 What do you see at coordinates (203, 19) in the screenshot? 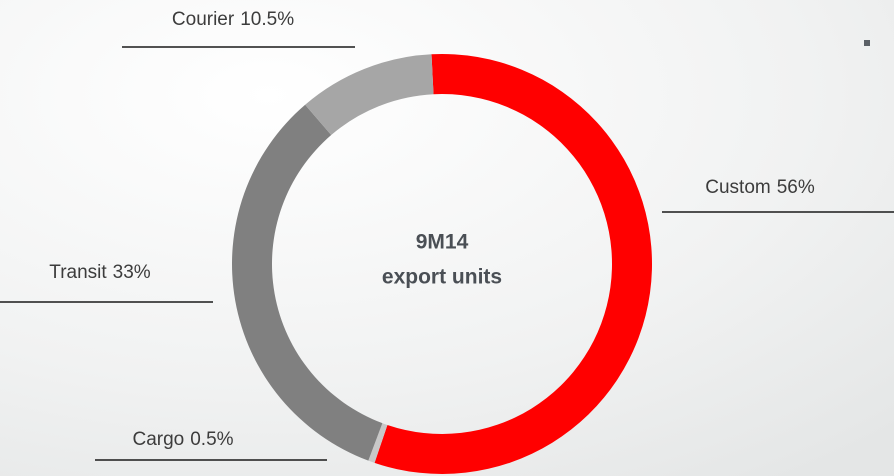
I see `category-label: Courier` at bounding box center [203, 19].